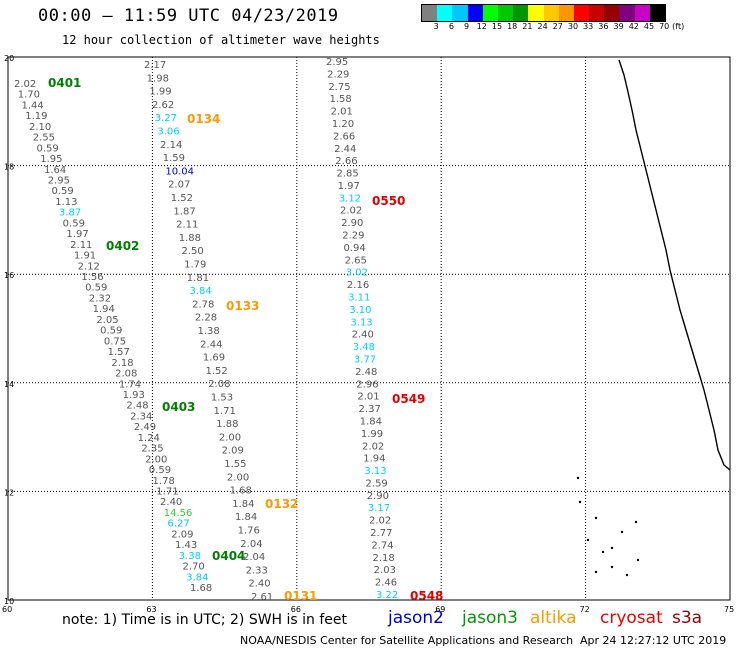 This screenshot has height=650, width=740. What do you see at coordinates (166, 118) in the screenshot?
I see `track-altika-value: 3.27` at bounding box center [166, 118].